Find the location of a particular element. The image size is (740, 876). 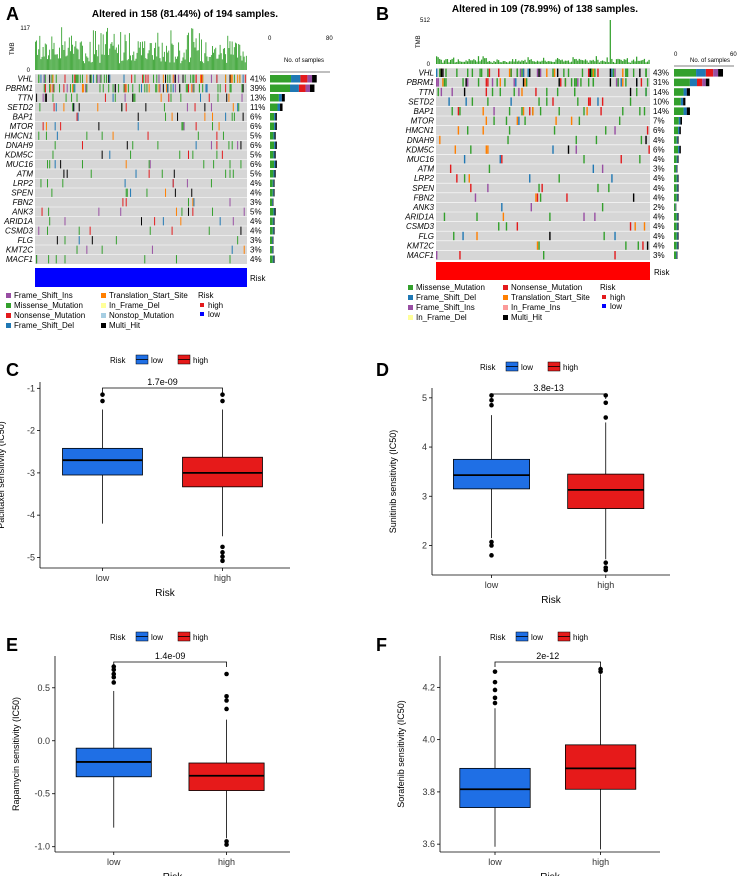

legend-label: Nonstop_Mutation is located at coordinates (141, 315).